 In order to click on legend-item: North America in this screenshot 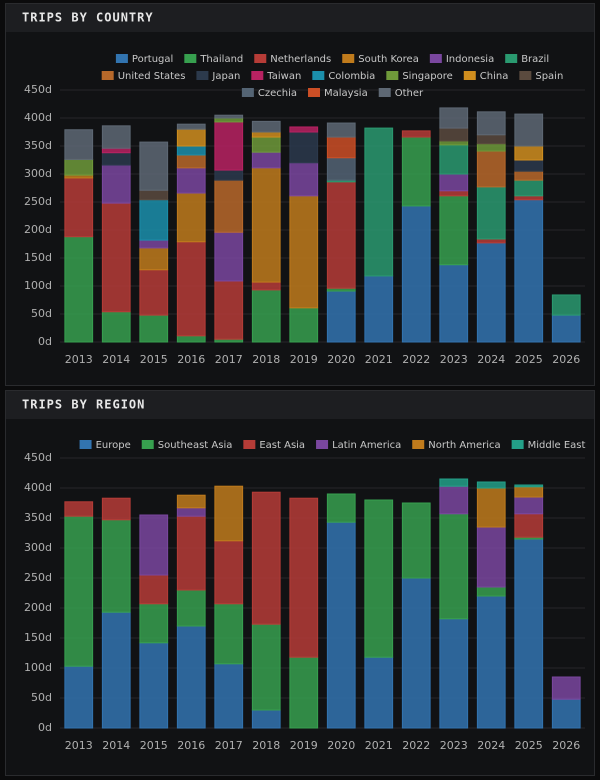, I will do `click(456, 445)`.